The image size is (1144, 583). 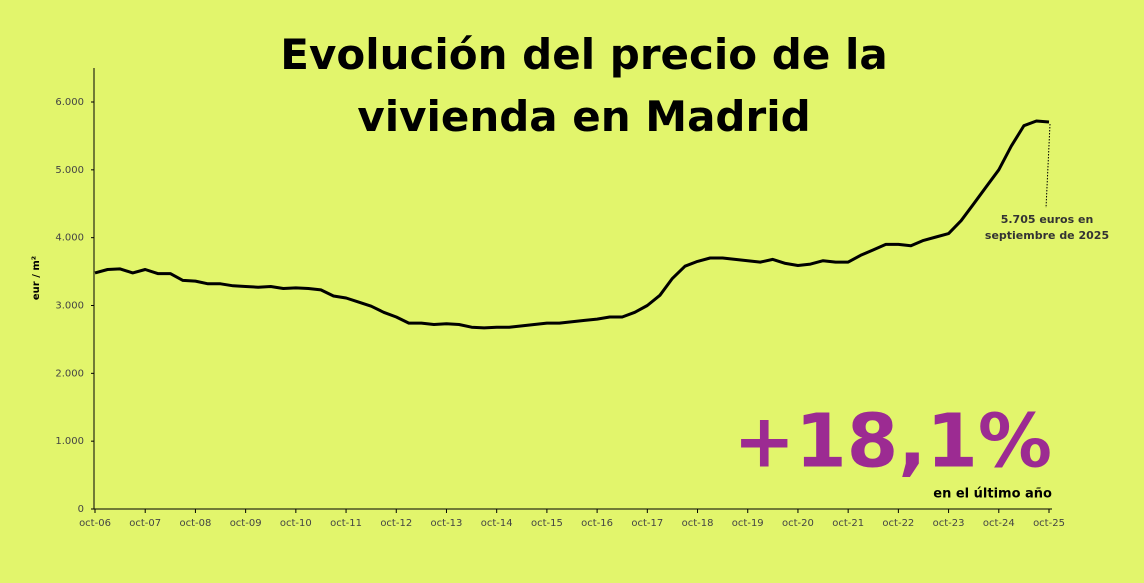 I want to click on x-tick-label: oct-17, so click(x=647, y=523).